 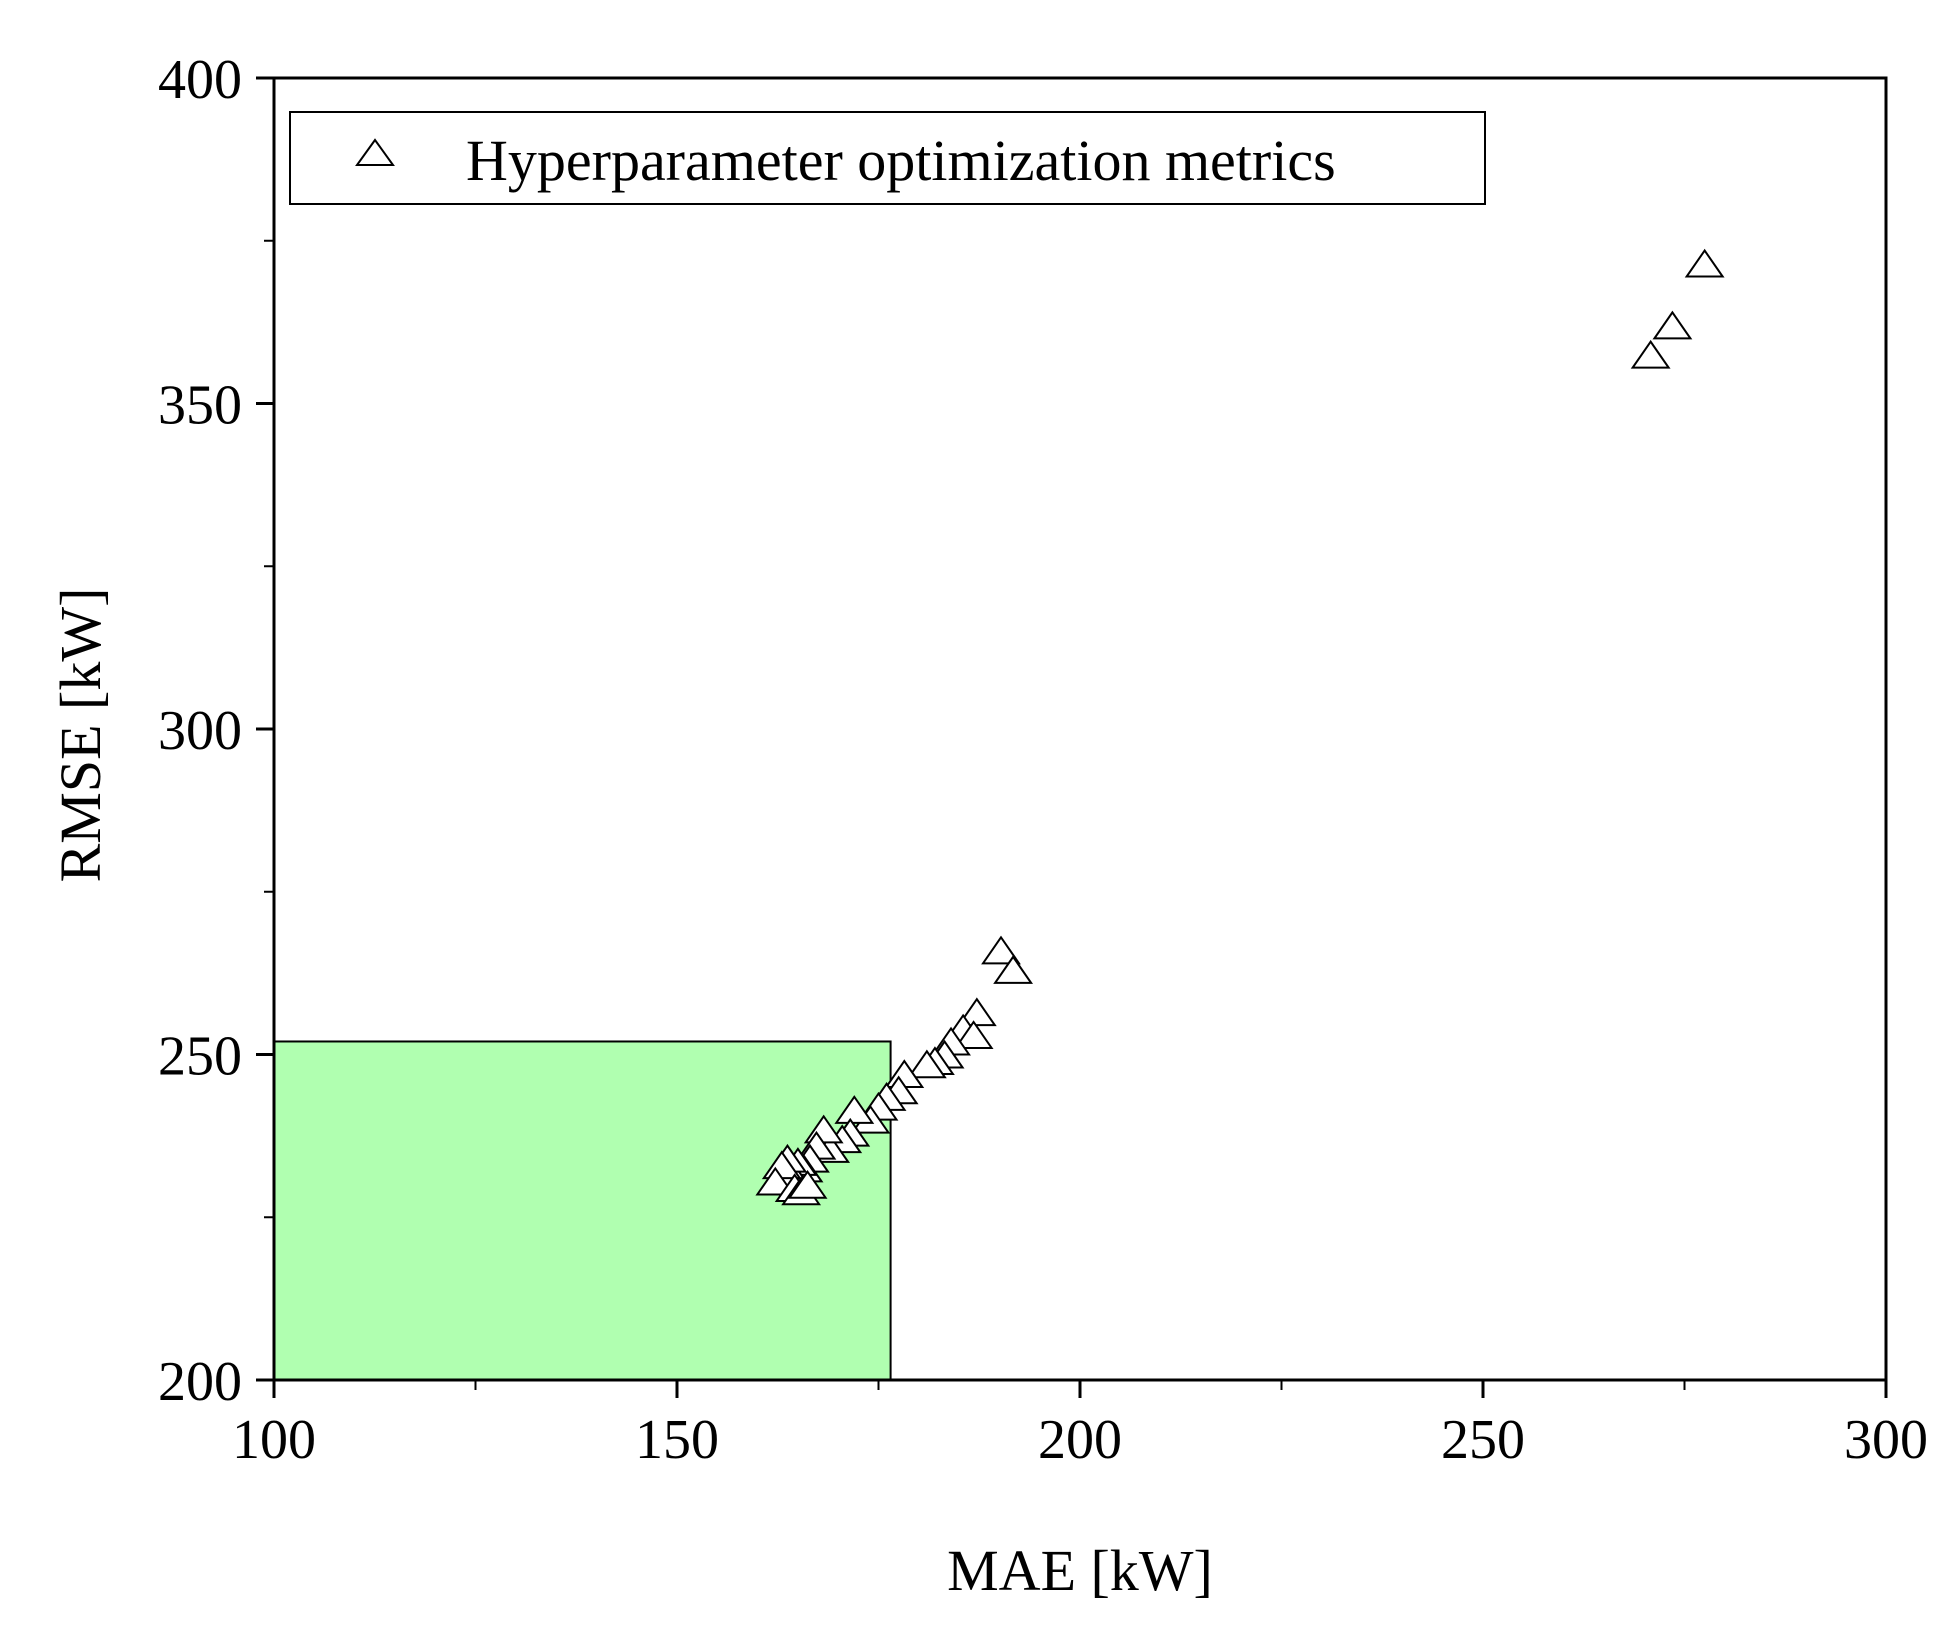 What do you see at coordinates (375, 152) in the screenshot?
I see `legend-triangle-icon` at bounding box center [375, 152].